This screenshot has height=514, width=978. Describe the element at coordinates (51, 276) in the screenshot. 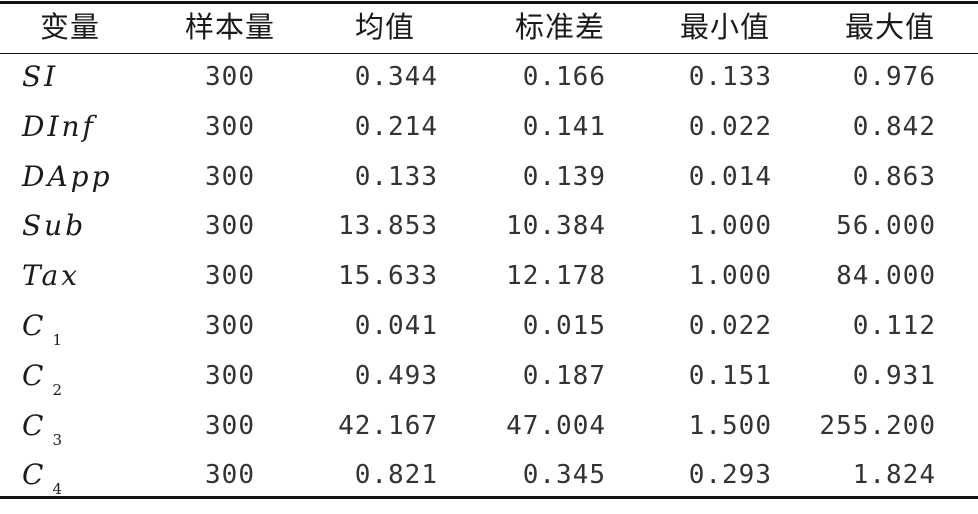

I see `variable-name: Tax` at that location.